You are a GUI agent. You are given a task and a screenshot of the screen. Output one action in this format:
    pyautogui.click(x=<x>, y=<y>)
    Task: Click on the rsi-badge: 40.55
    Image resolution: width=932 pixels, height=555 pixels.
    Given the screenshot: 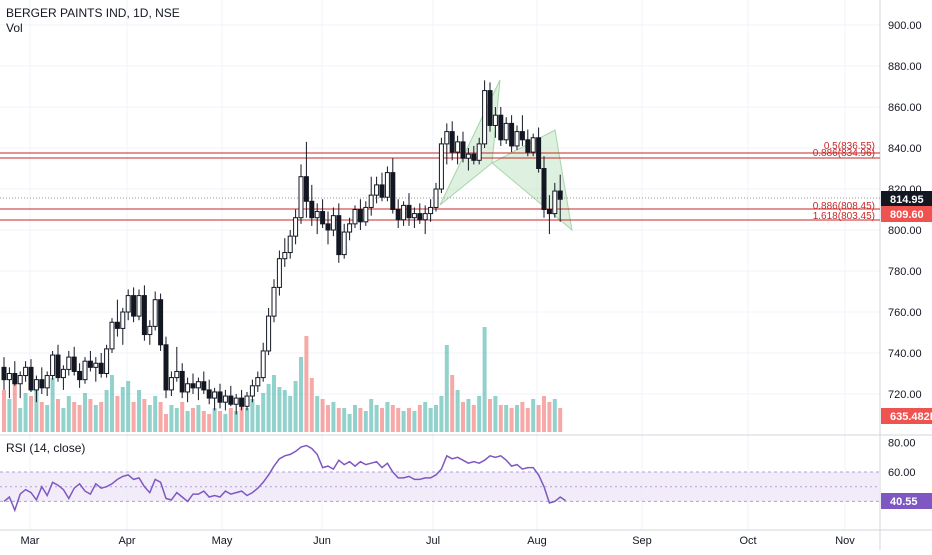 What is the action you would take?
    pyautogui.click(x=904, y=502)
    